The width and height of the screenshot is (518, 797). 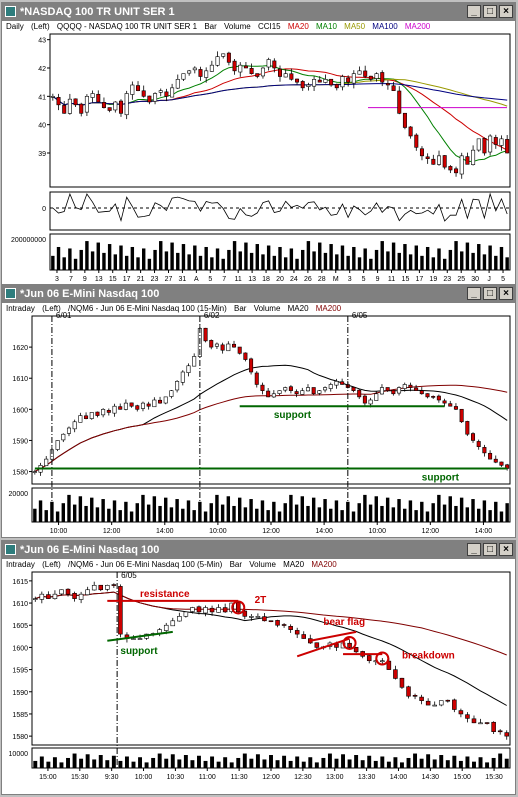 What do you see at coordinates (42, 41) in the screenshot?
I see `y-tick-label: 43` at bounding box center [42, 41].